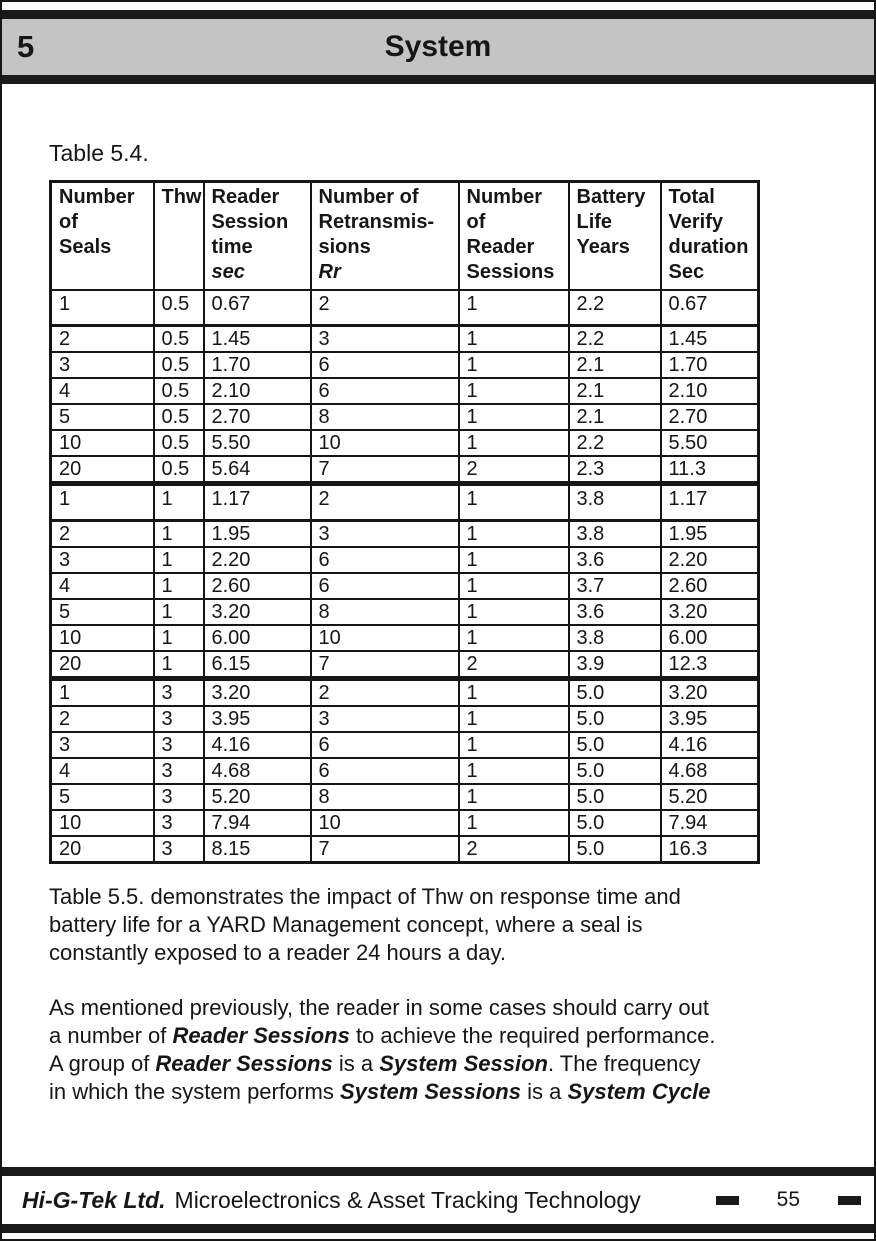  Describe the element at coordinates (257, 665) in the screenshot. I see `table-cell: 6.15` at that location.